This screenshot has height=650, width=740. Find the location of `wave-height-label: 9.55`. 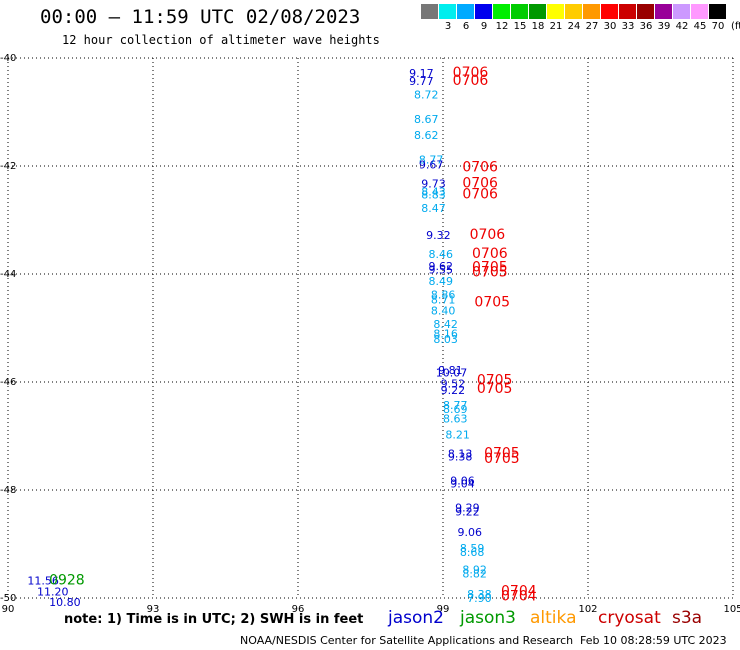

wave-height-label: 9.55 is located at coordinates (441, 269).